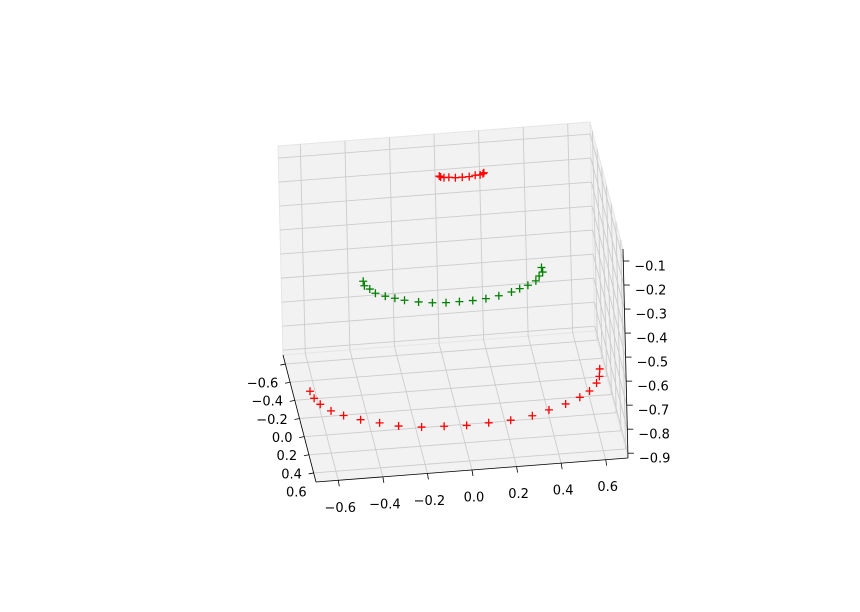 Image resolution: width=860 pixels, height=612 pixels. I want to click on y-tick-label: −0.4, so click(267, 402).